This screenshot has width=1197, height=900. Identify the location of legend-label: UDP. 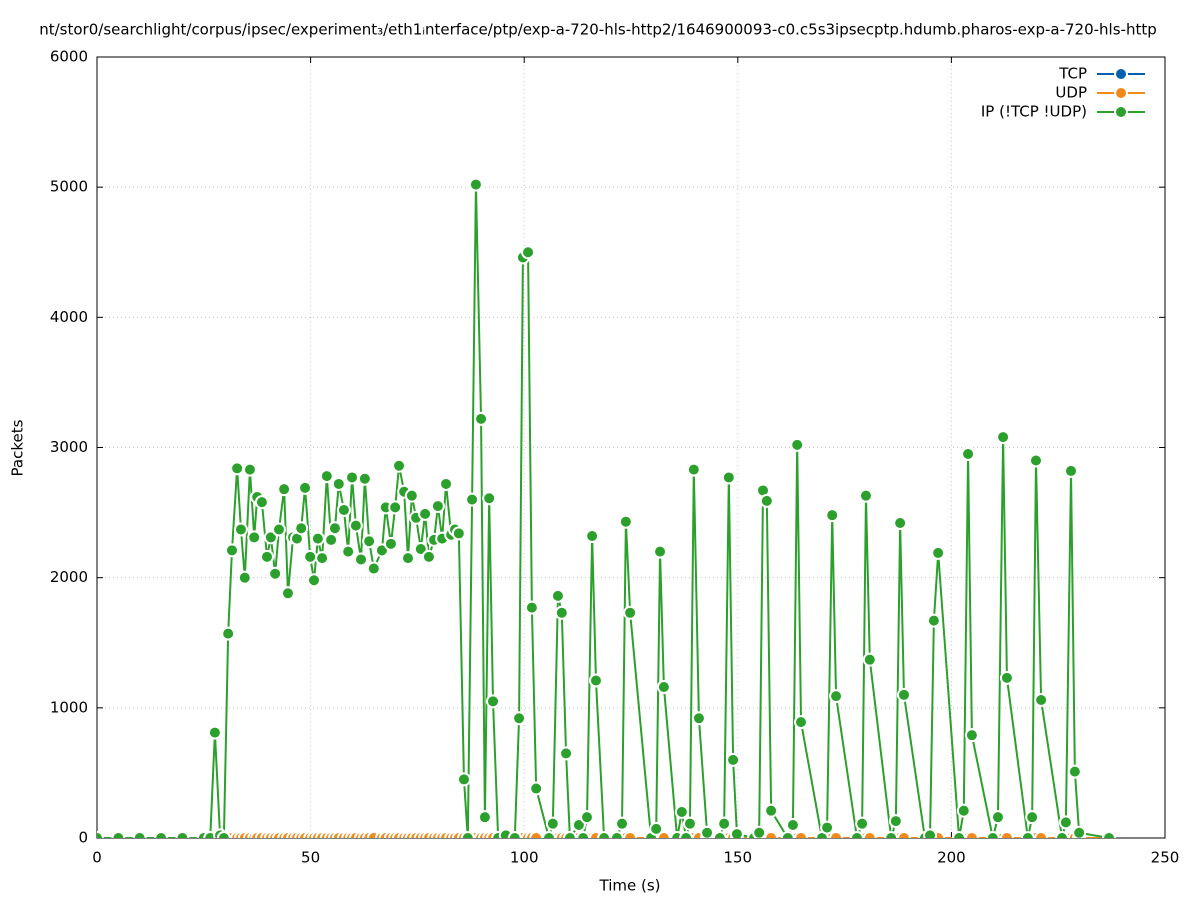
(1071, 93).